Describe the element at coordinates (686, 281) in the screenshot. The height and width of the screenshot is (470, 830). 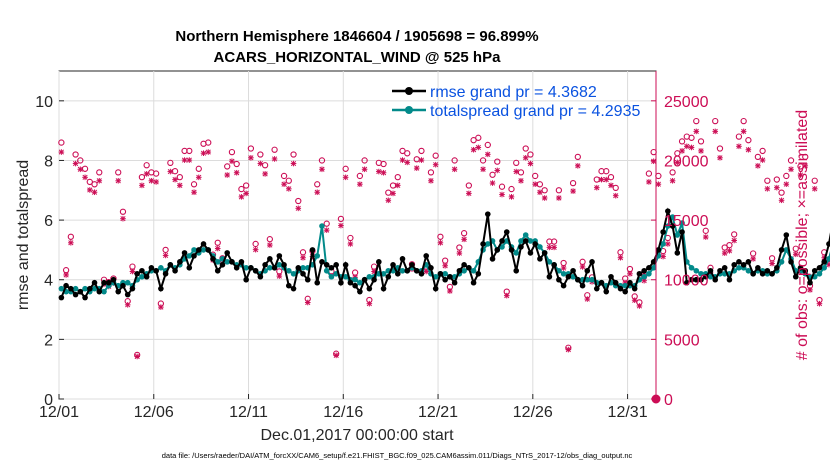
I see `y-right-tick-label: 10000` at that location.